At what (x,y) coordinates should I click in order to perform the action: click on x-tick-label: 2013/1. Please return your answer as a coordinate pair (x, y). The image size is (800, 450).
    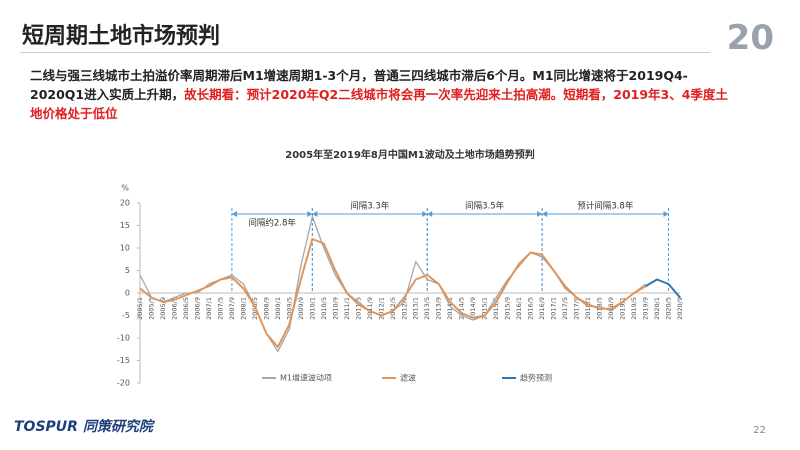
    Looking at the image, I should click on (416, 308).